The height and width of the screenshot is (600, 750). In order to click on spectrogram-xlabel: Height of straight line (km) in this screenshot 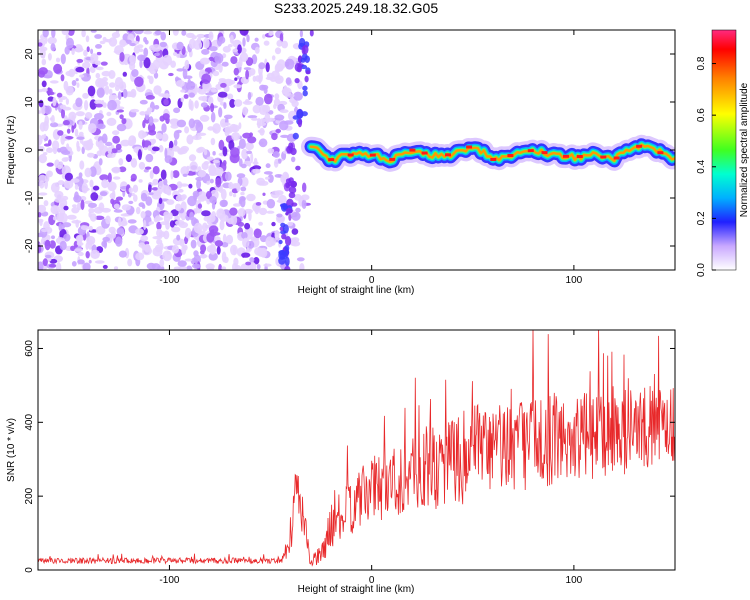, I will do `click(356, 290)`.